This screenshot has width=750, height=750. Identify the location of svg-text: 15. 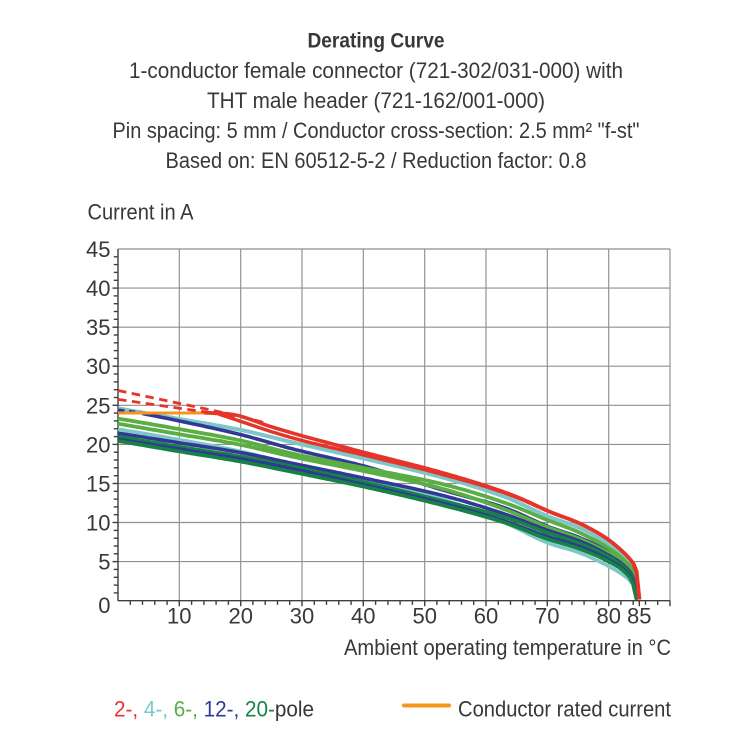
(98, 484).